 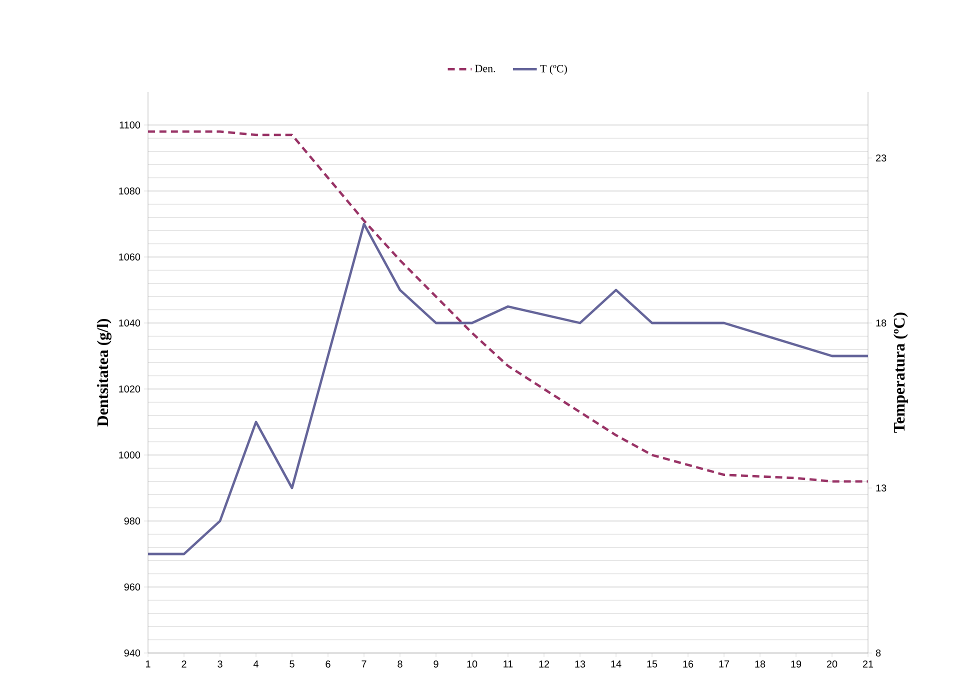 I want to click on x-tick-label: 15, so click(x=652, y=664).